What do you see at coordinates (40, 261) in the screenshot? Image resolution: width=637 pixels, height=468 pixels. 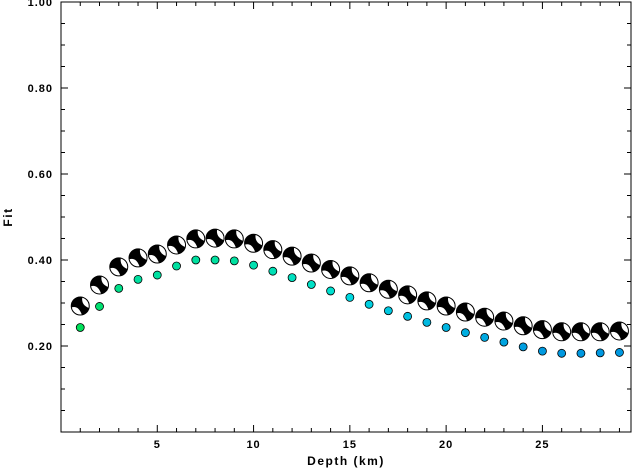 I see `y-tick-label: 0.40` at bounding box center [40, 261].